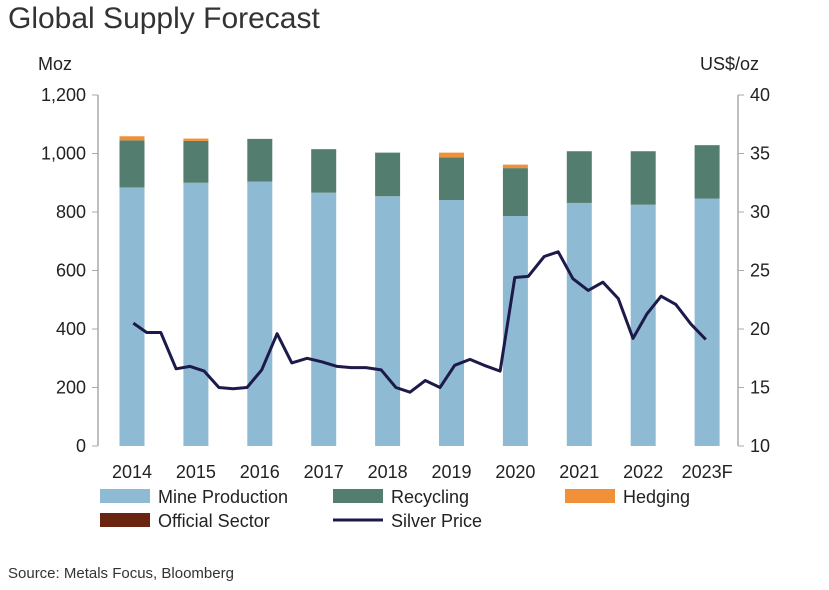 The height and width of the screenshot is (590, 829). Describe the element at coordinates (430, 497) in the screenshot. I see `legend-label-recycling: Recycling` at that location.